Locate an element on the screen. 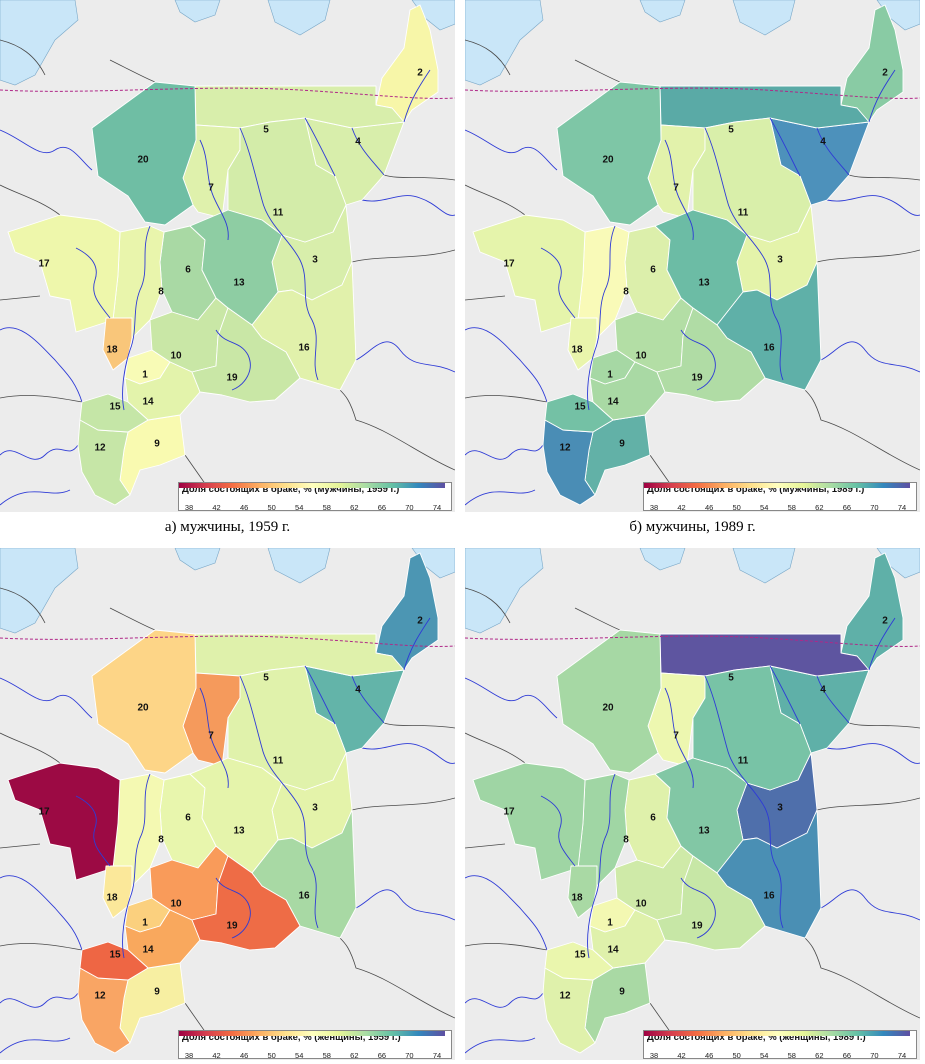 The image size is (925, 1064). region-label: 2 is located at coordinates (885, 73).